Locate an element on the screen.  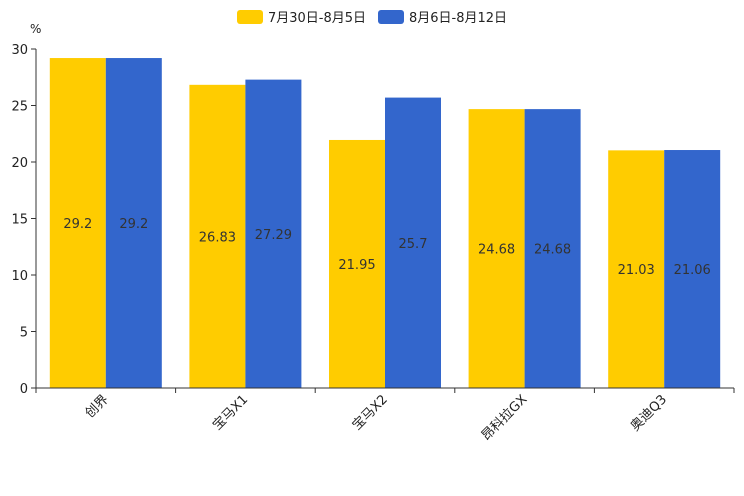
data-label-series-1-4: 24.68 is located at coordinates (496, 250).